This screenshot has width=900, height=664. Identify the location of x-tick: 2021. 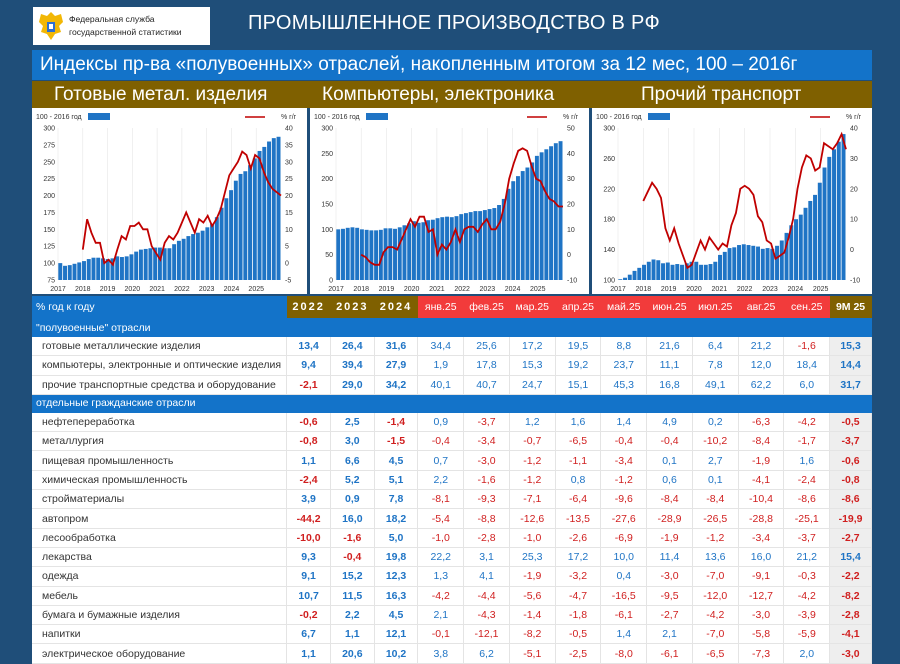
(157, 289).